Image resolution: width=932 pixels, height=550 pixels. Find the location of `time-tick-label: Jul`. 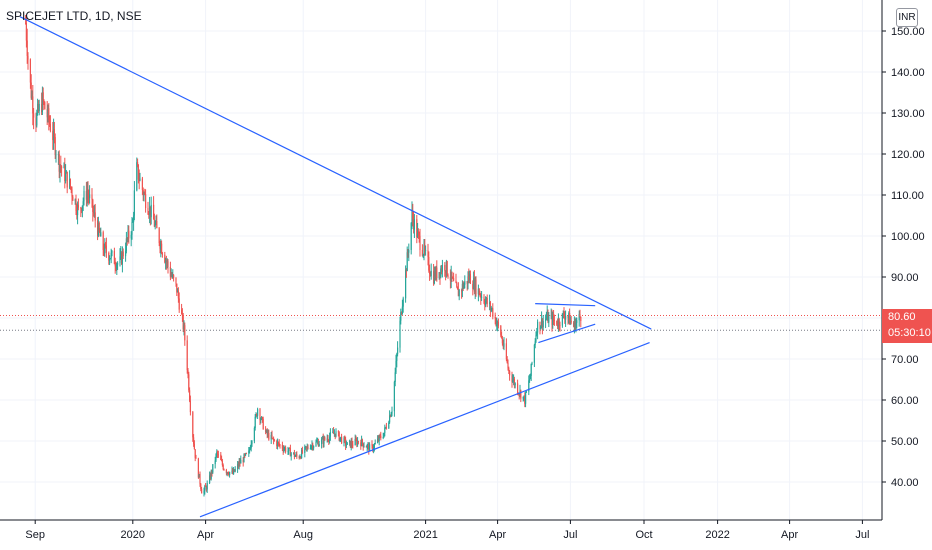

time-tick-label: Jul is located at coordinates (570, 535).